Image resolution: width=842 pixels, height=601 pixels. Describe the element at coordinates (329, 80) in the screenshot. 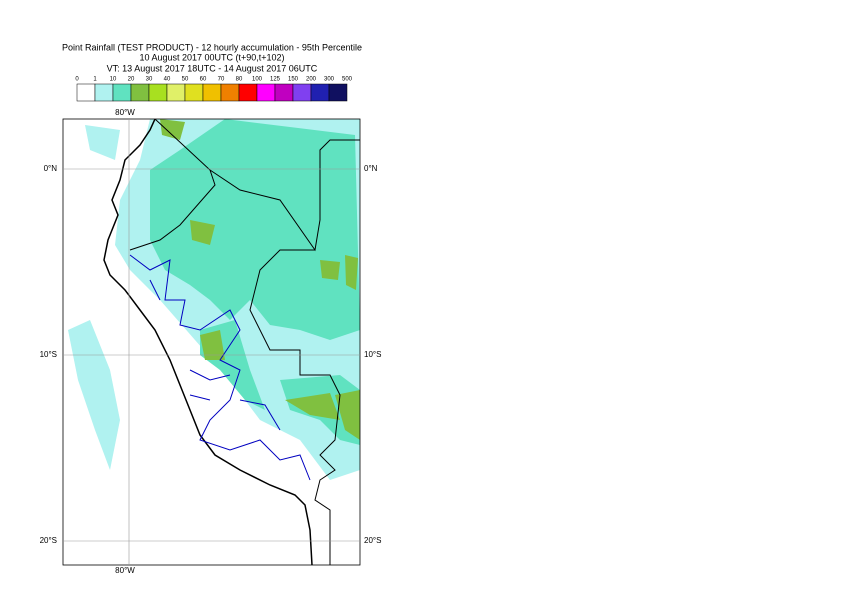

I see `legend-label: 300` at that location.